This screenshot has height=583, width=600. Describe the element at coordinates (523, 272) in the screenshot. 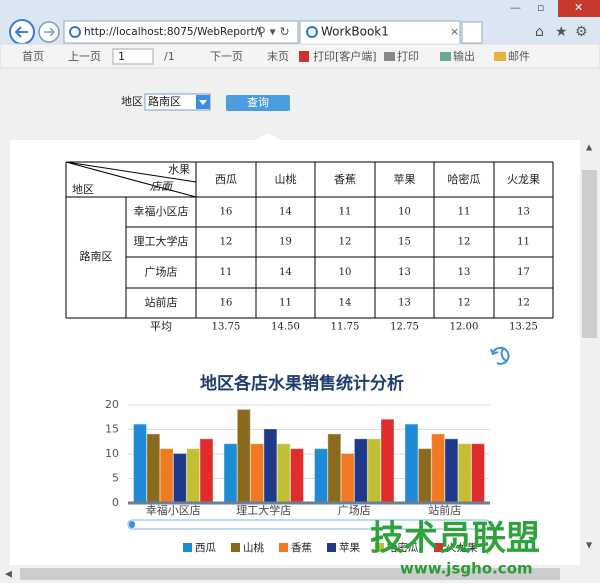

I see `value-cell: 17` at that location.